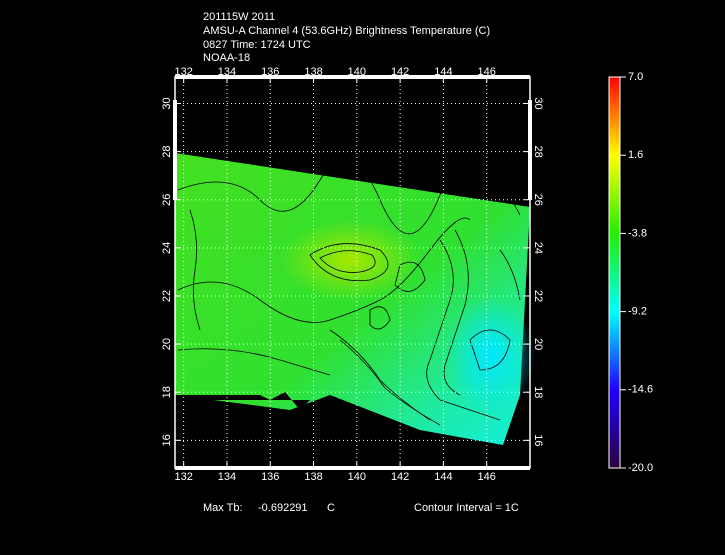  Describe the element at coordinates (635, 155) in the screenshot. I see `colorbar-label: 1.6` at that location.